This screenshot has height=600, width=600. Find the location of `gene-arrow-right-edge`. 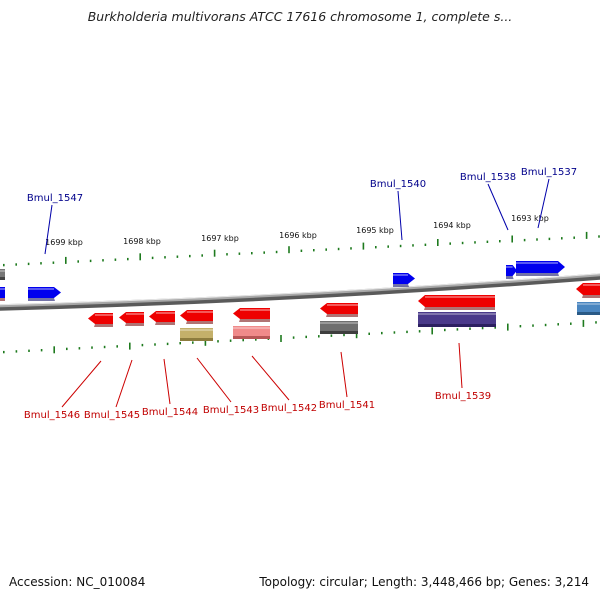

gene-arrow-right-edge is located at coordinates (588, 290).